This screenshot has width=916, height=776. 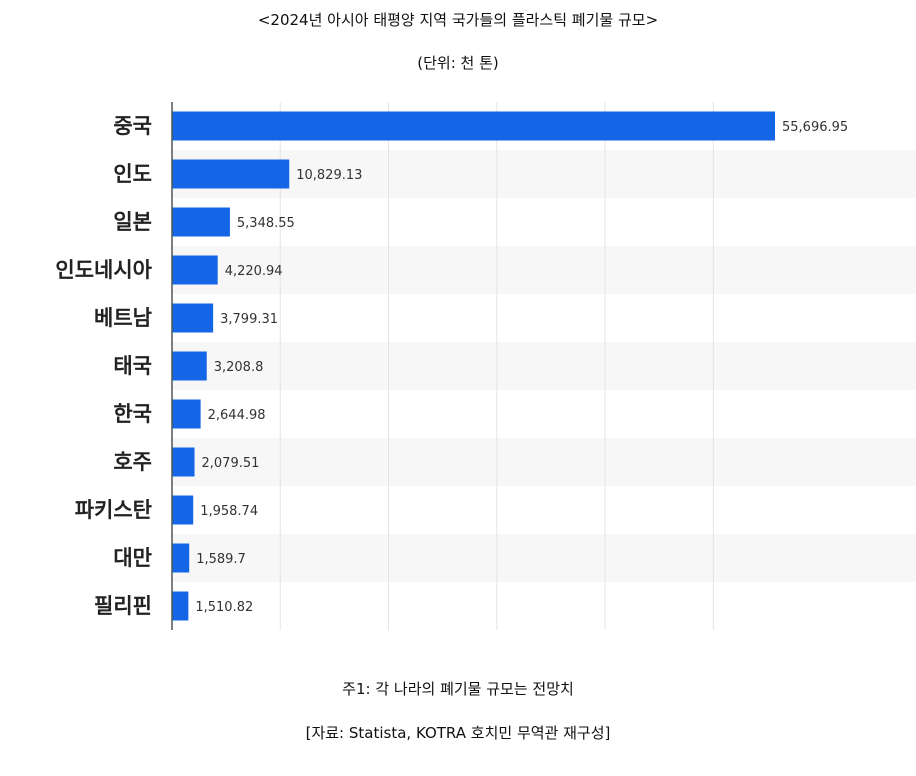 I want to click on value-label: 55,696.95, so click(x=815, y=127).